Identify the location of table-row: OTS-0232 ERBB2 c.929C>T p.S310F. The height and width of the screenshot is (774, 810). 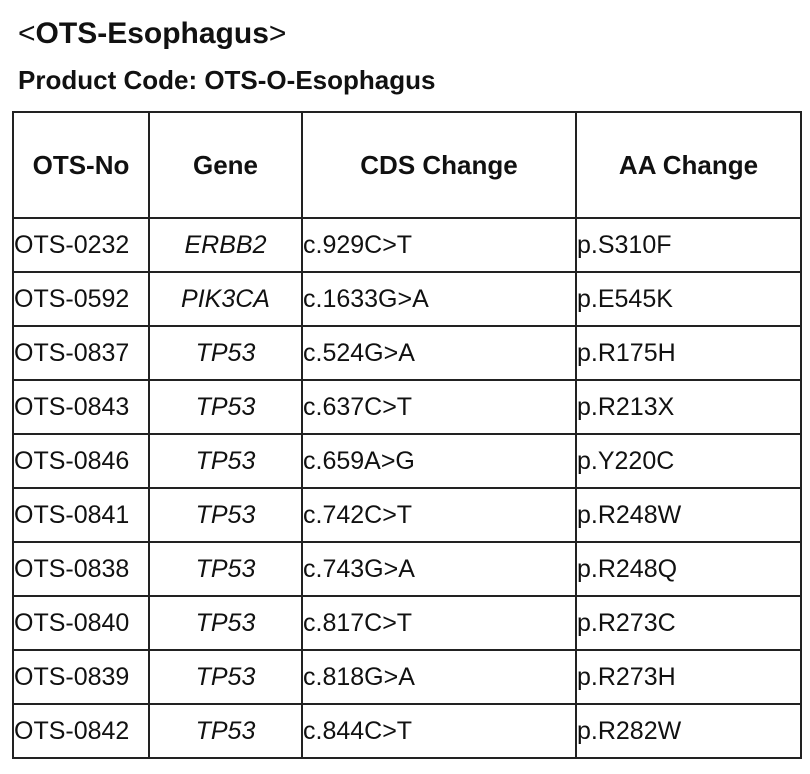
(407, 245).